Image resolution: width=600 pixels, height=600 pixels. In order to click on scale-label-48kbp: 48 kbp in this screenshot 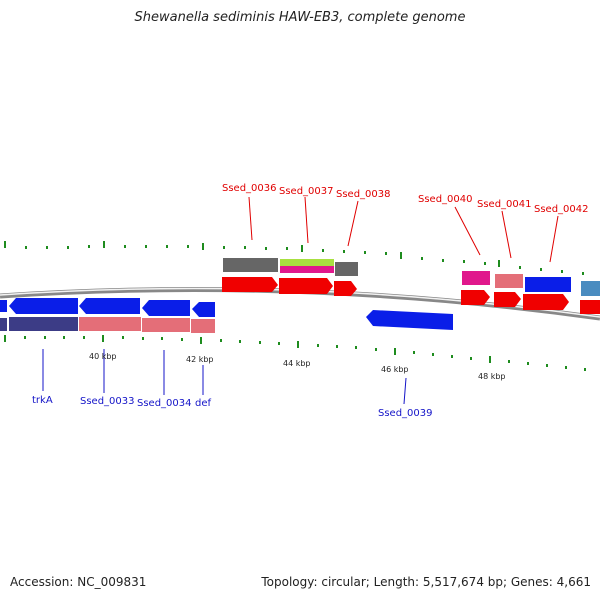, I will do `click(492, 376)`.